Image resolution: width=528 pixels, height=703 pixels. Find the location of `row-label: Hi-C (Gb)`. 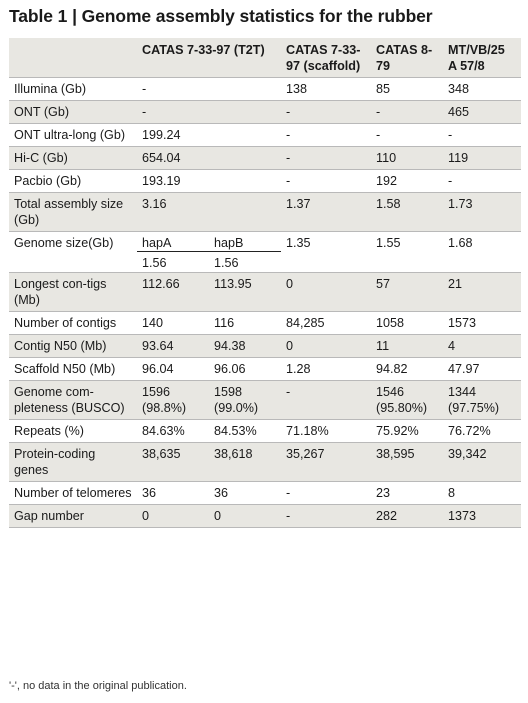

row-label: Hi-C (Gb) is located at coordinates (41, 158).